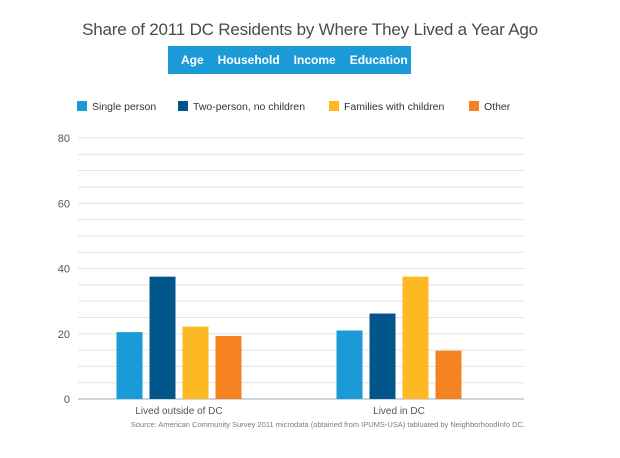 The width and height of the screenshot is (620, 458). I want to click on x-tick-label: Lived in DC, so click(399, 411).